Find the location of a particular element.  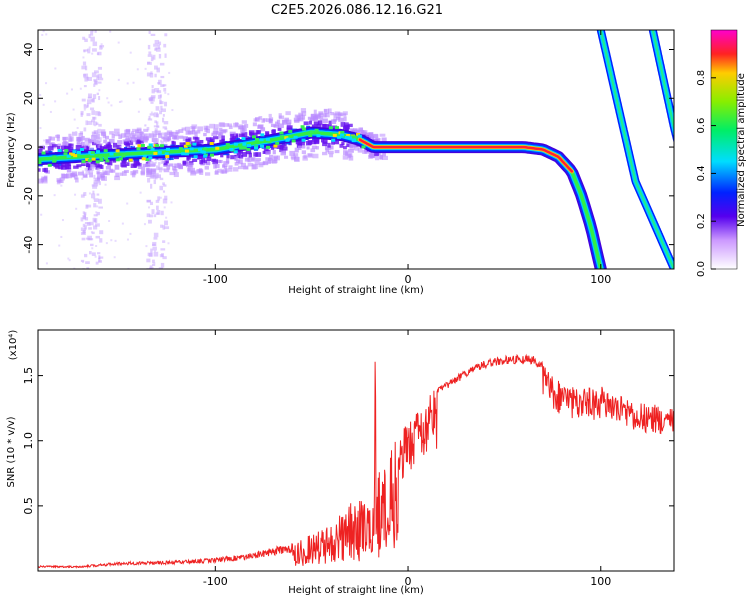

spectrogram-x-label: Height of straight line (km) is located at coordinates (356, 290).